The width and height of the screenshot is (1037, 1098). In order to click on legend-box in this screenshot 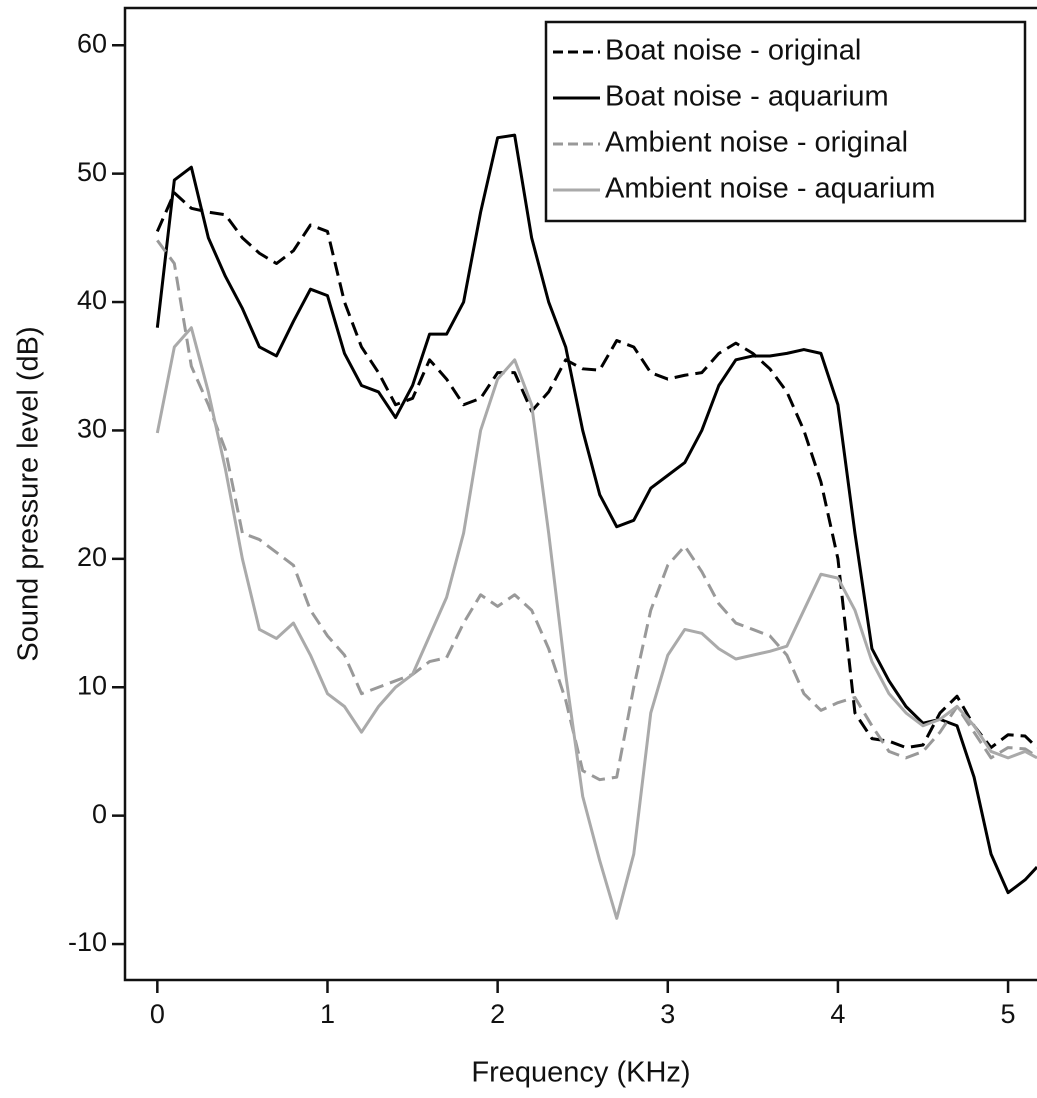, I will do `click(785, 121)`.